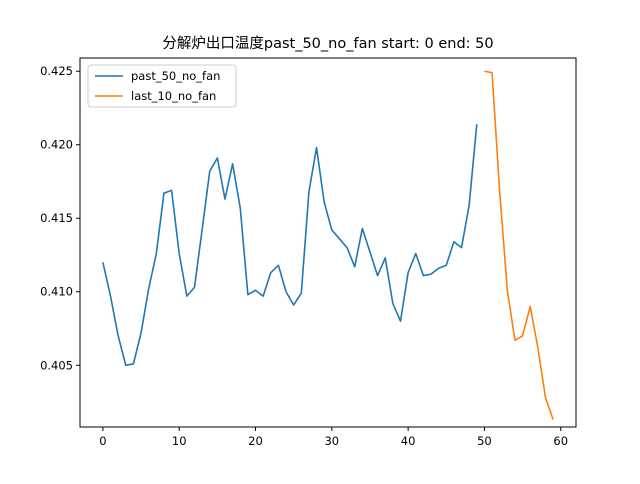 This screenshot has width=640, height=484. I want to click on y-tick-label: 0.415, so click(56, 218).